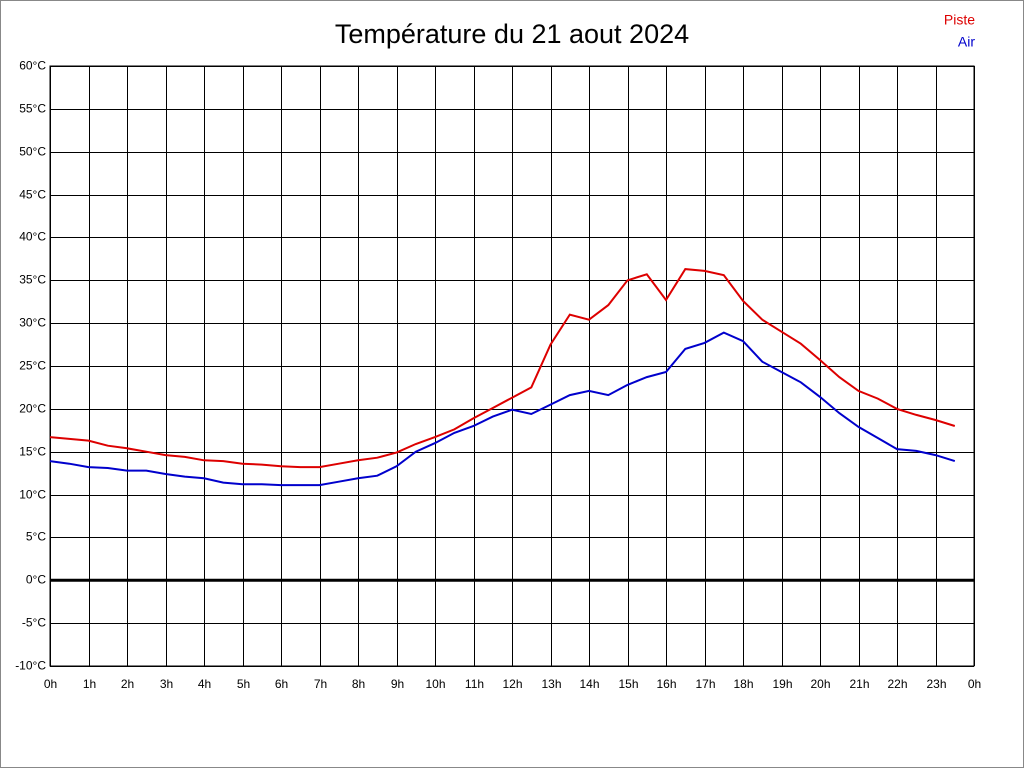 This screenshot has height=768, width=1024. I want to click on y-tick-label: 0°C, so click(36, 580).